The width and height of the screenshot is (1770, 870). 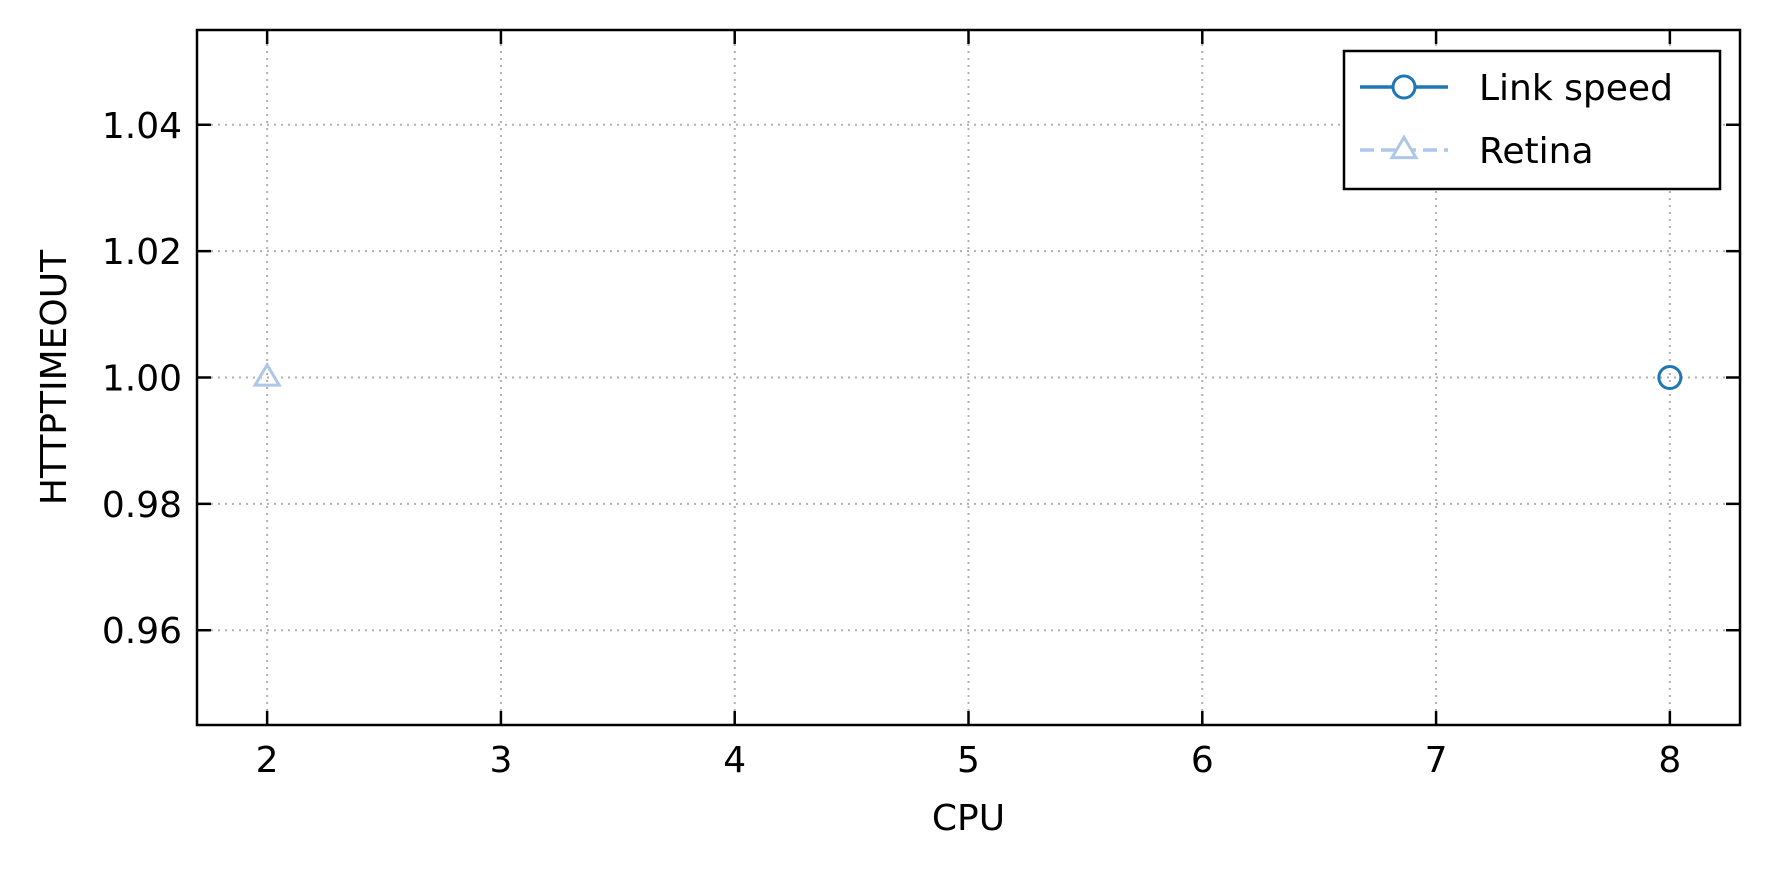 I want to click on y-tick-label: 0.96, so click(x=142, y=631).